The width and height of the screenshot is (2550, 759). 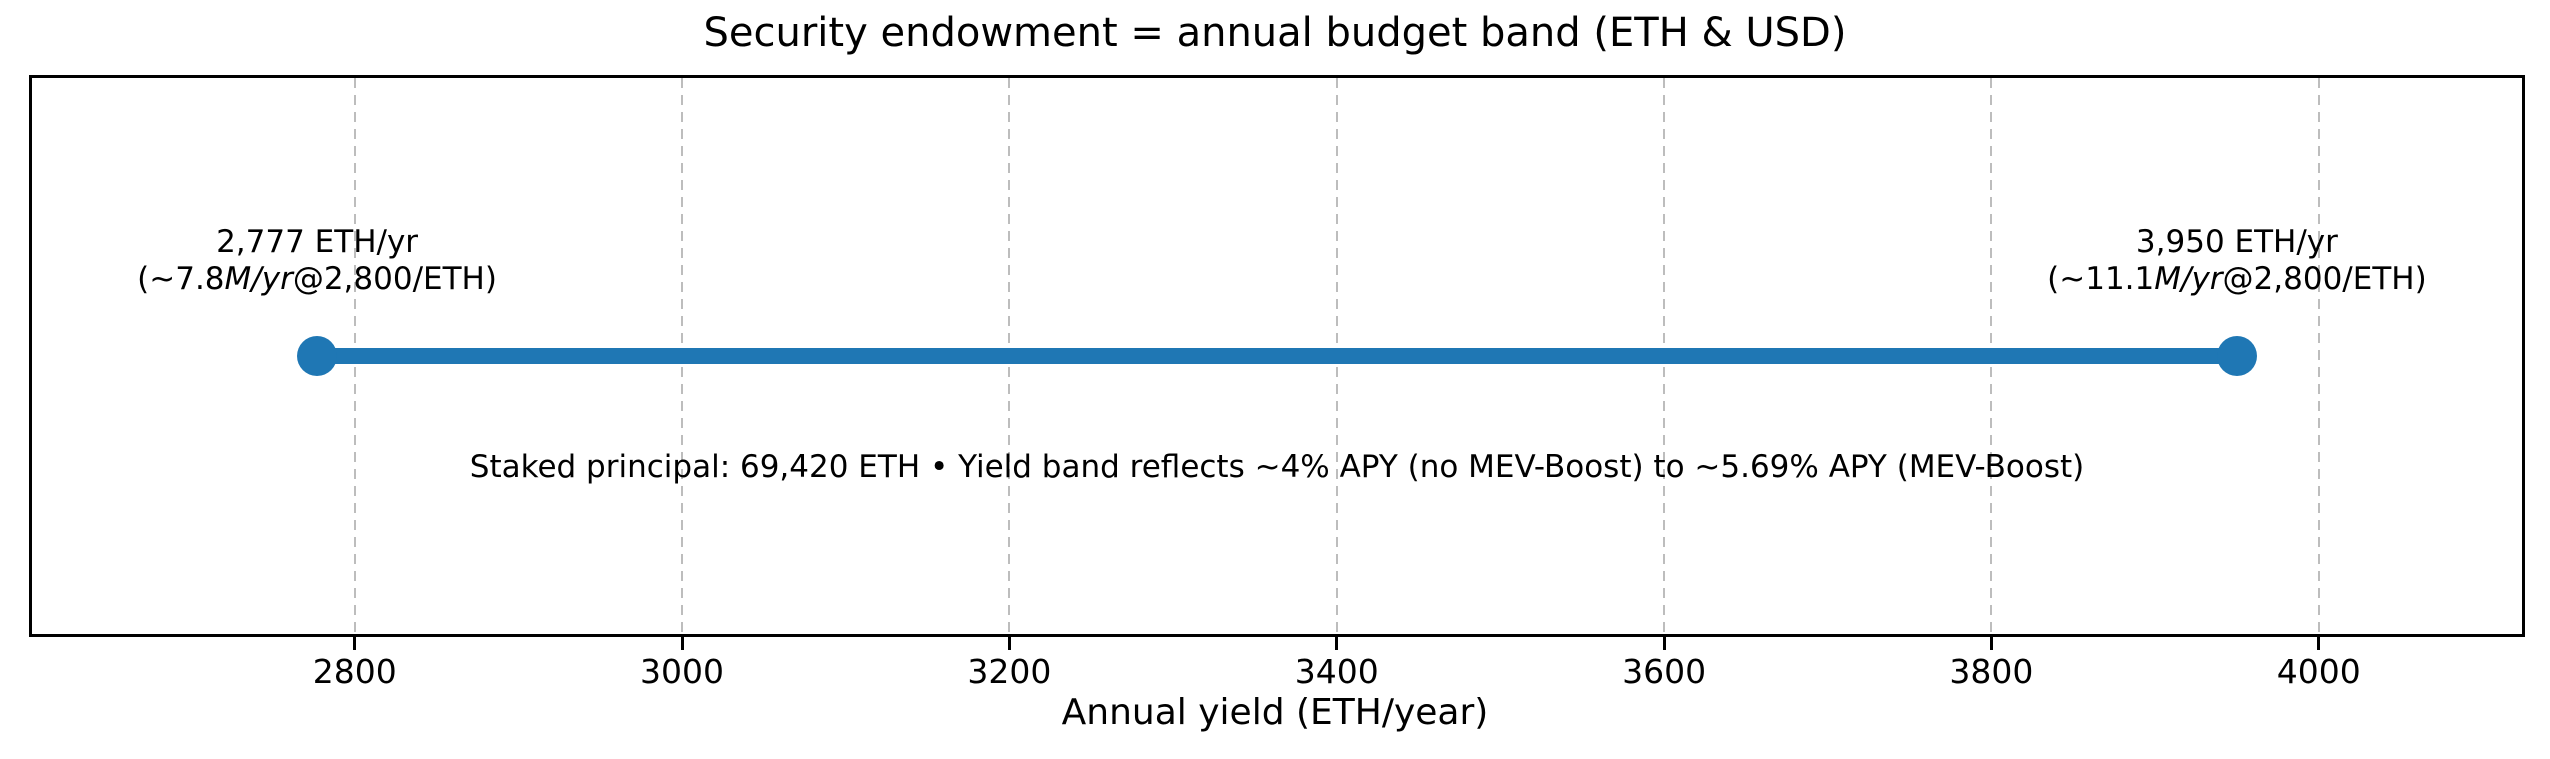 I want to click on band-endpoint-left, so click(x=317, y=356).